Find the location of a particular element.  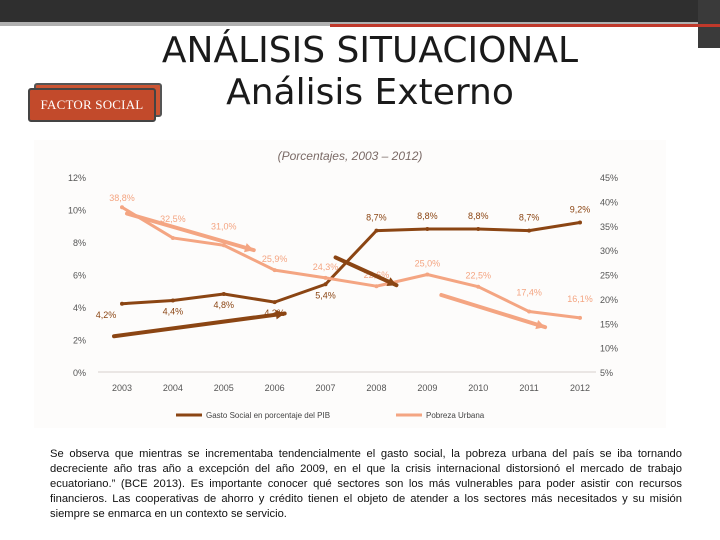

pobreza-decline-arrow is located at coordinates (493, 311).